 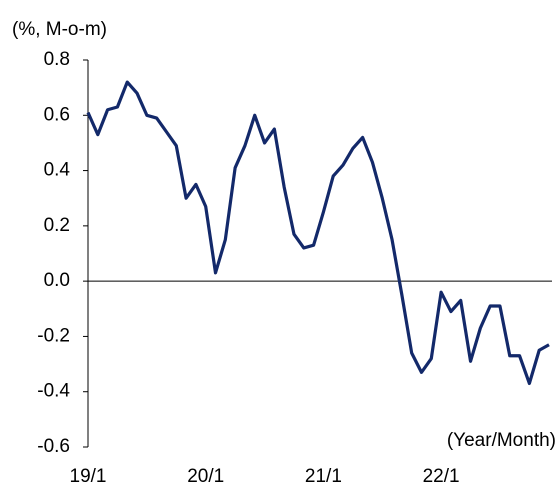 What do you see at coordinates (205, 476) in the screenshot?
I see `x-tick-label: 20/1` at bounding box center [205, 476].